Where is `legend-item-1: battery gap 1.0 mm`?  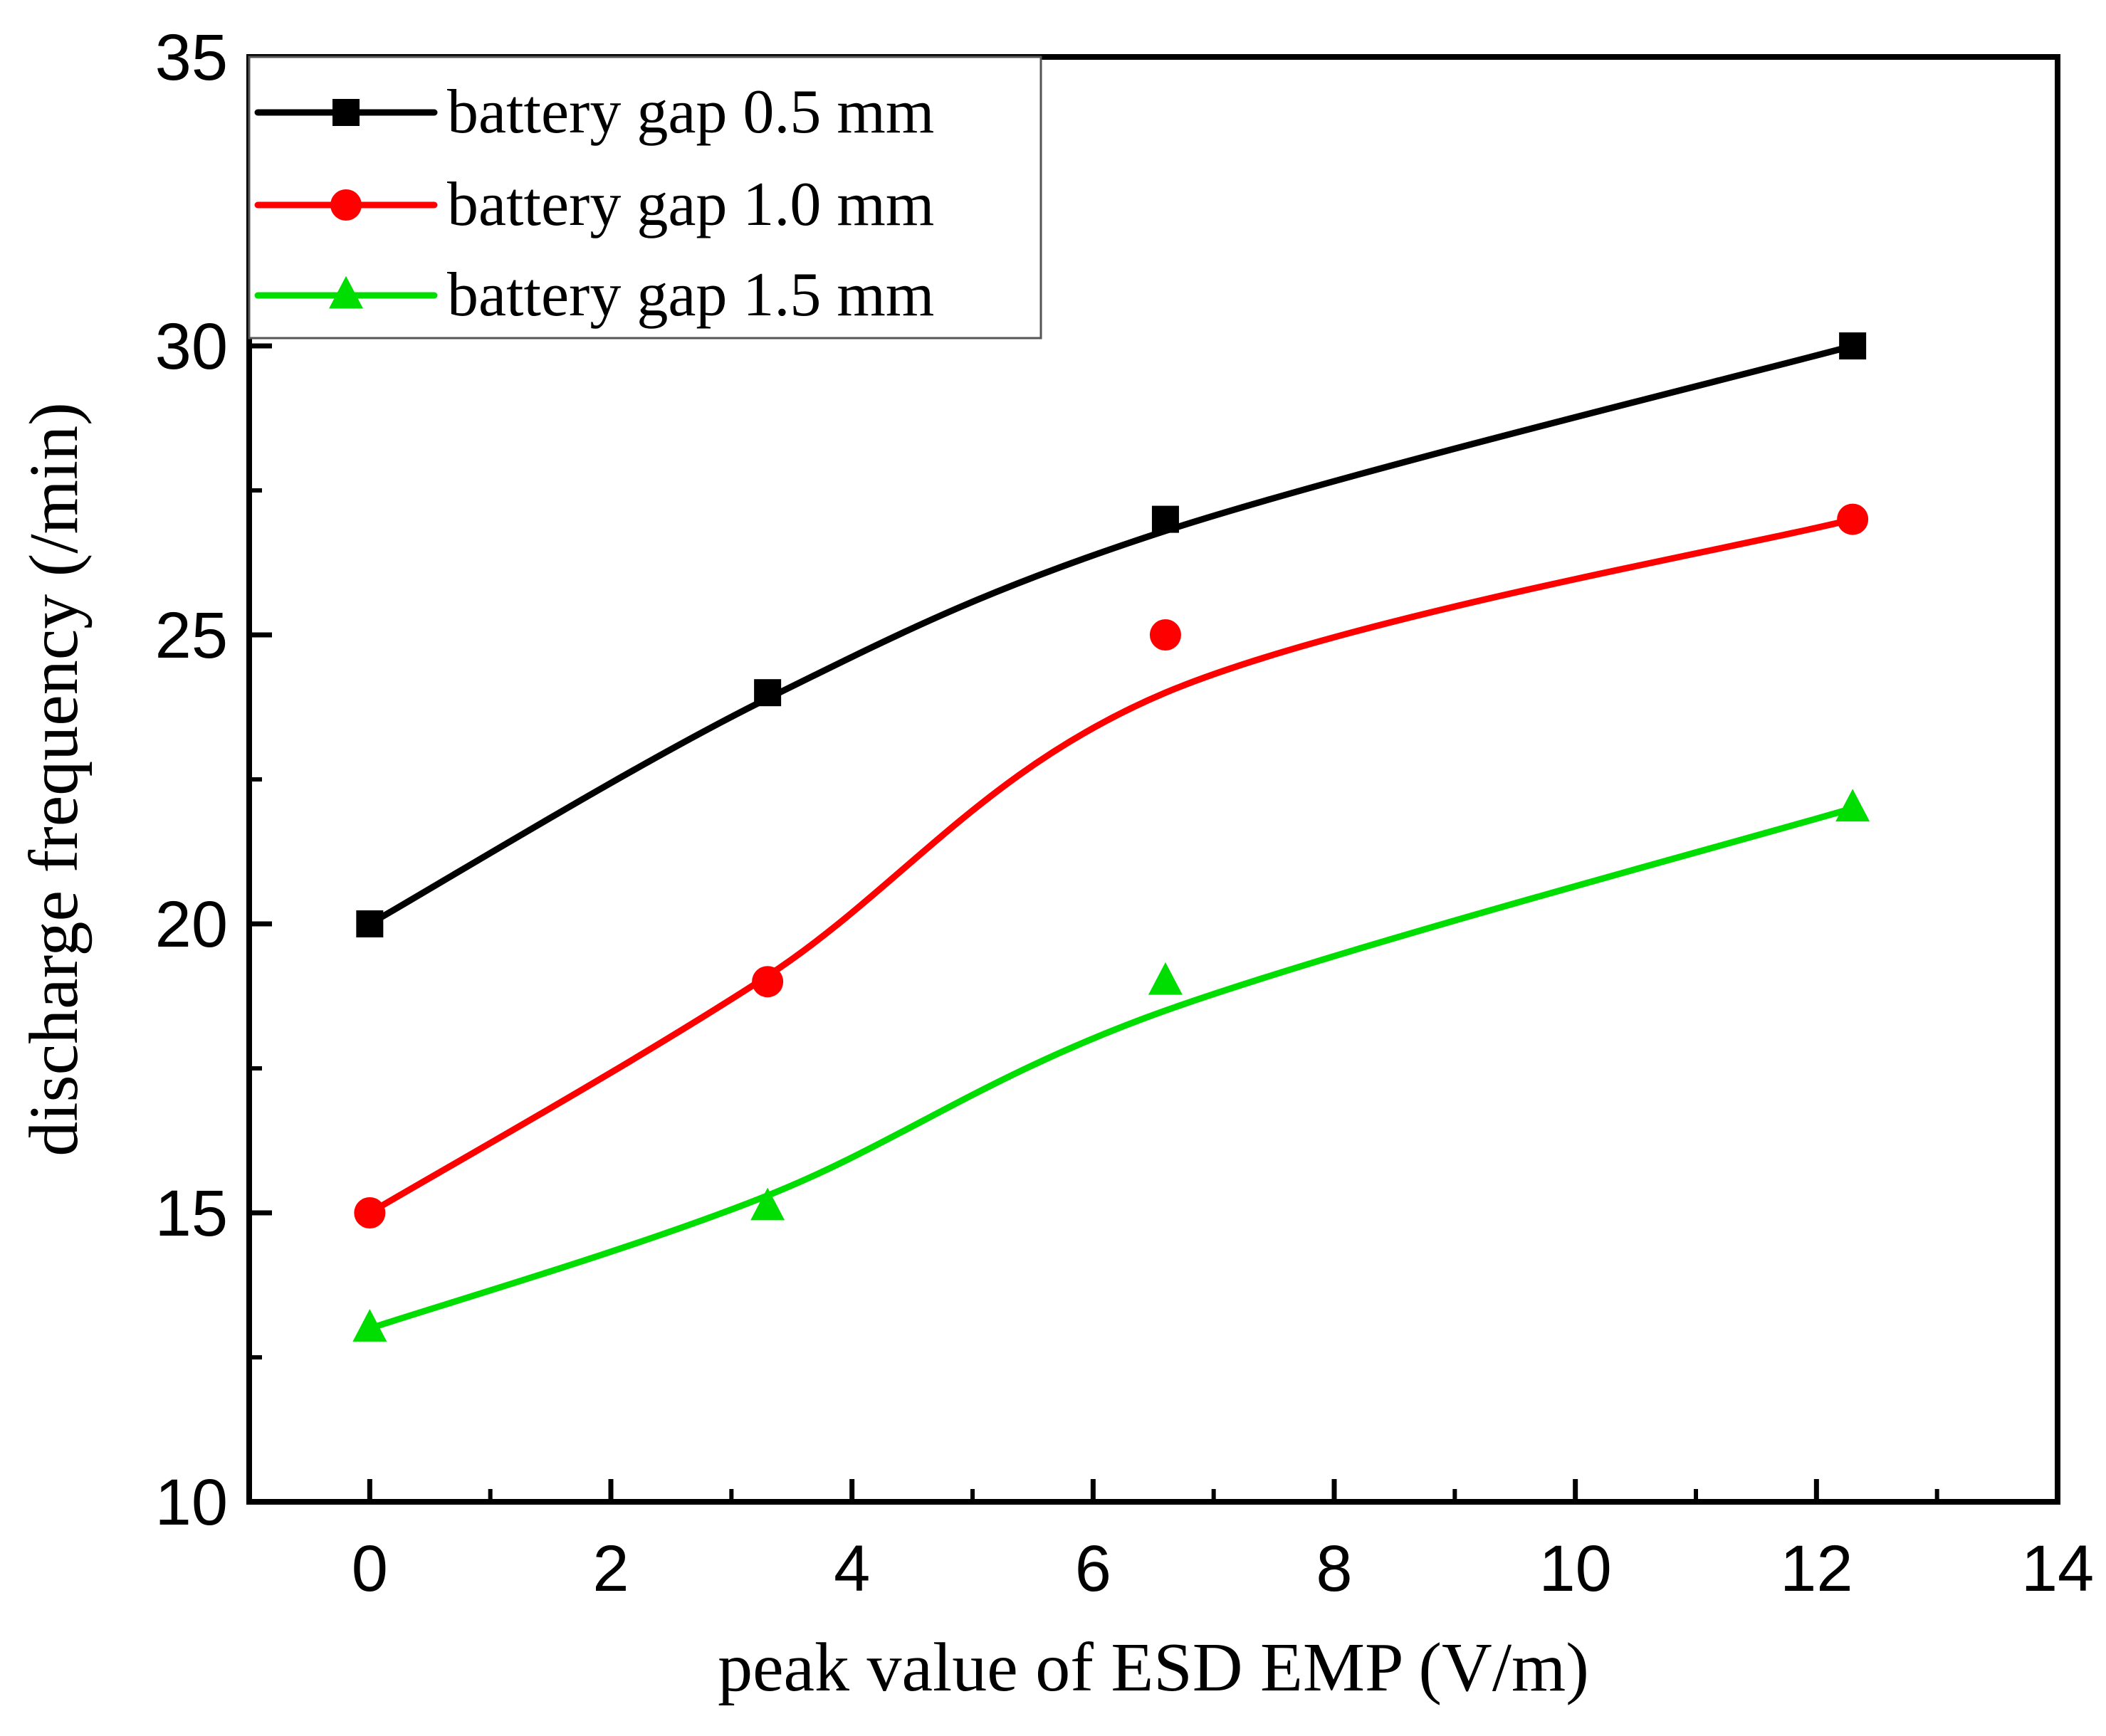
legend-item-1: battery gap 1.0 mm is located at coordinates (594, 205).